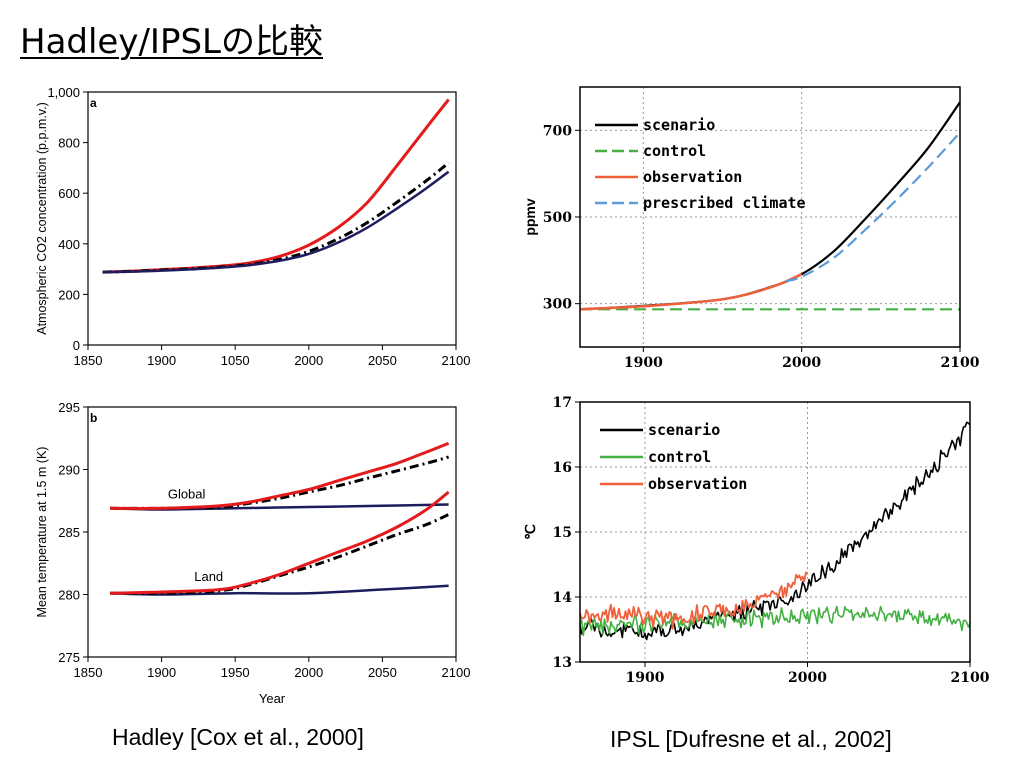 Image resolution: width=1024 pixels, height=768 pixels. Describe the element at coordinates (562, 663) in the screenshot. I see `y-tick-label: 13` at that location.